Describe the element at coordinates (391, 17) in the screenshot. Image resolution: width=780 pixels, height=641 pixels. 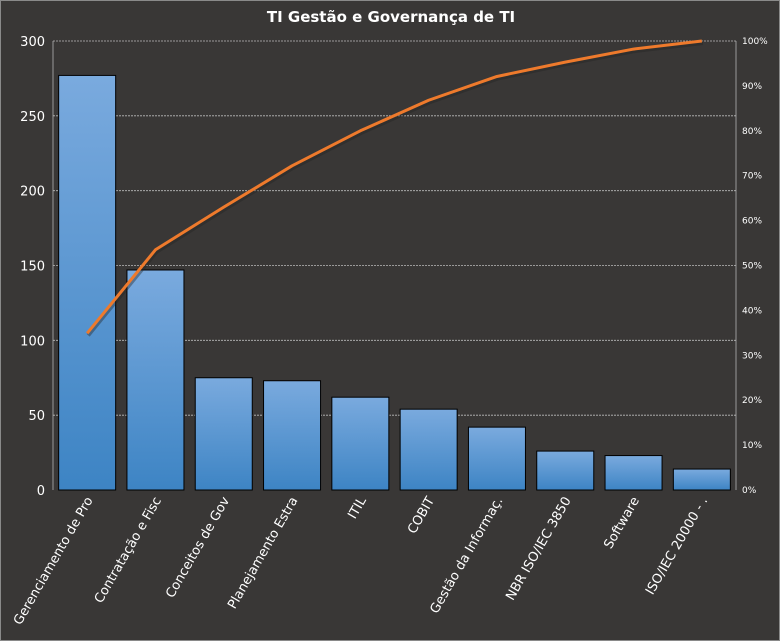
I see `chart-title: TI Gestão e Governança de TI` at that location.